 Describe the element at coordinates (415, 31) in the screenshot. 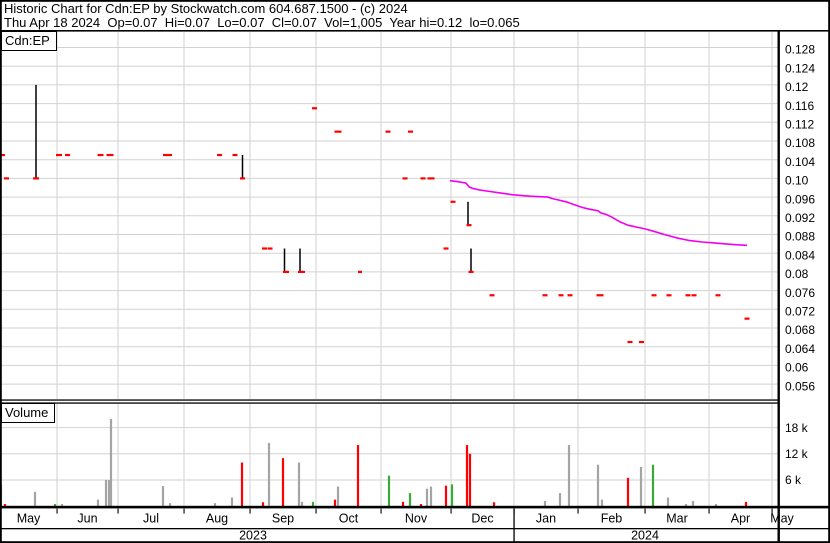

I see `header-separator` at that location.